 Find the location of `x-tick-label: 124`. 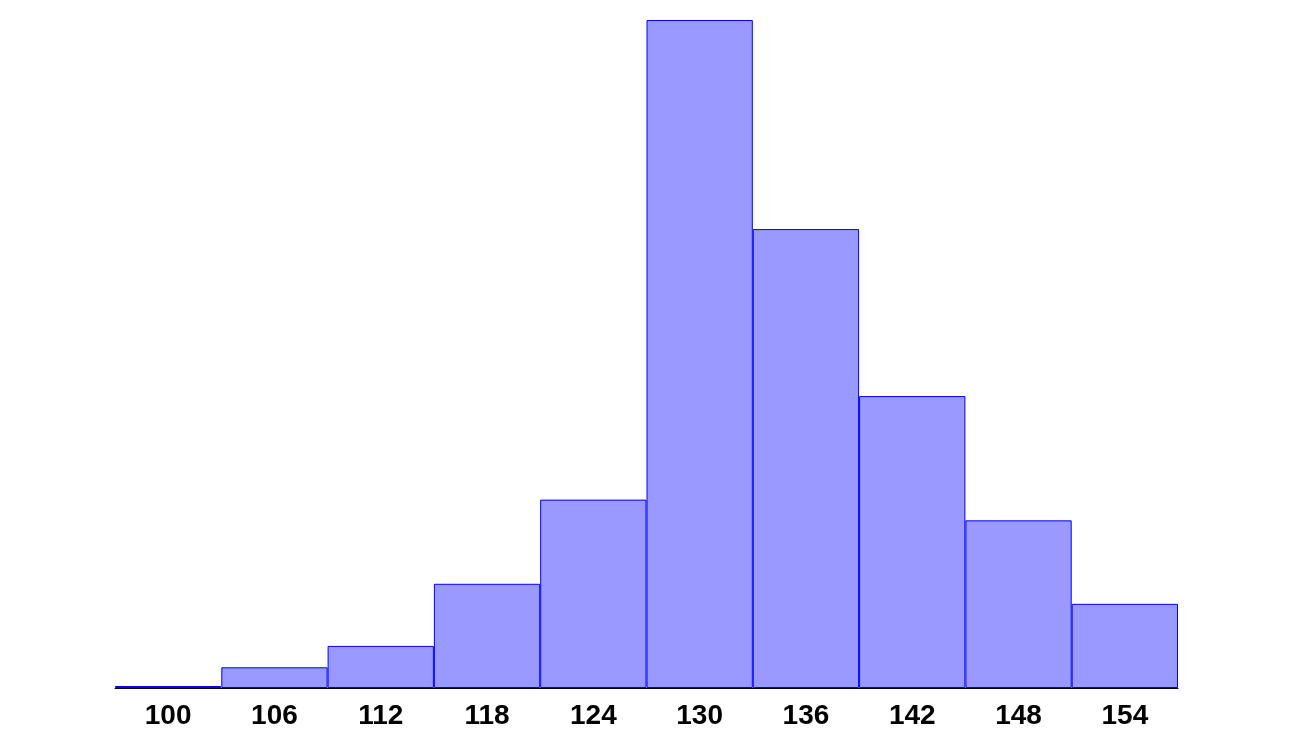

x-tick-label: 124 is located at coordinates (593, 714).